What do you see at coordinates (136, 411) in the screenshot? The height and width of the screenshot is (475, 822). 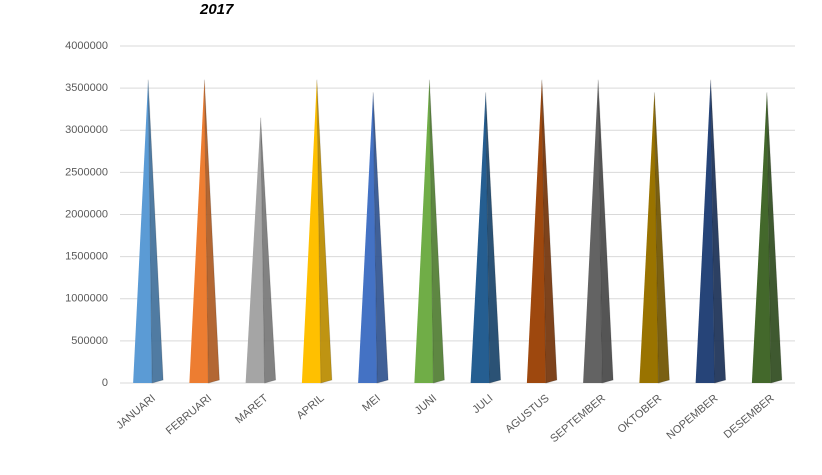 I see `x-tick-label: JANUARI` at bounding box center [136, 411].